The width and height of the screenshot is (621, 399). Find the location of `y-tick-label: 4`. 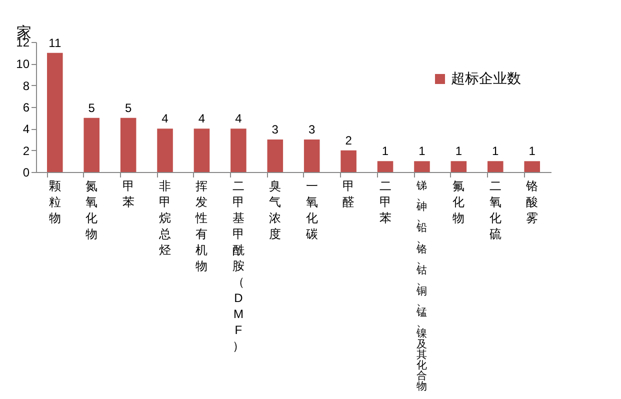

y-tick-label: 4 is located at coordinates (26, 129).